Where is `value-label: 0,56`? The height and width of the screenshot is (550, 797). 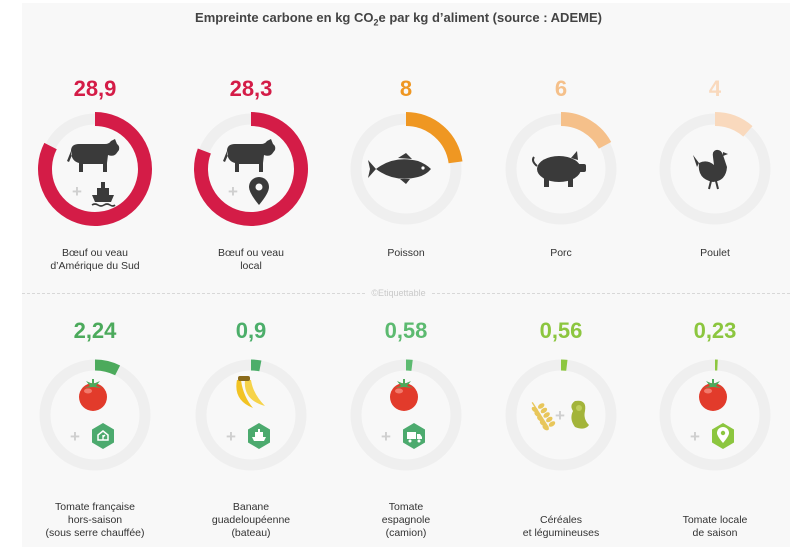 value-label: 0,56 is located at coordinates (561, 330).